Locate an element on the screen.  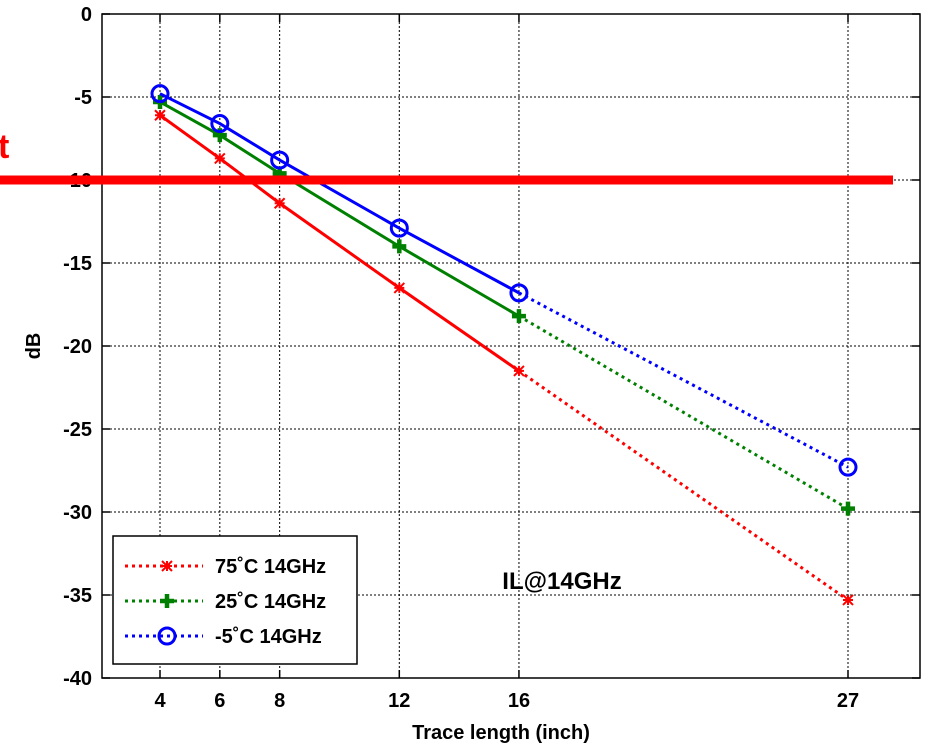
annotation-text: IL@14GHz is located at coordinates (561, 581).